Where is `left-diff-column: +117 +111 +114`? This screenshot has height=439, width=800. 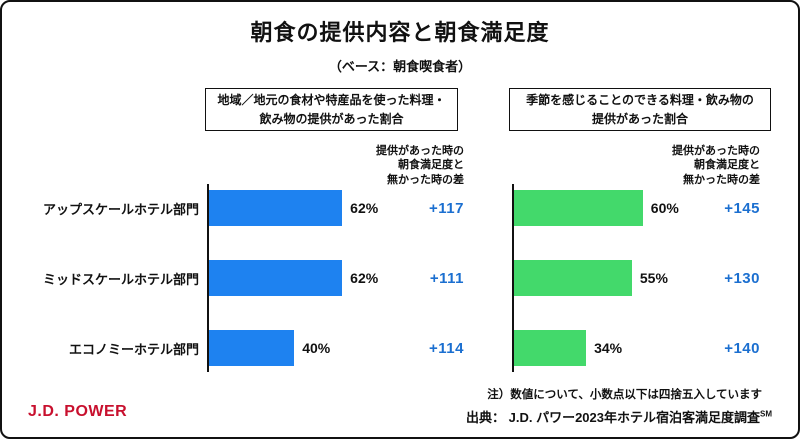
left-diff-column: +117 +111 +114 is located at coordinates (419, 278).